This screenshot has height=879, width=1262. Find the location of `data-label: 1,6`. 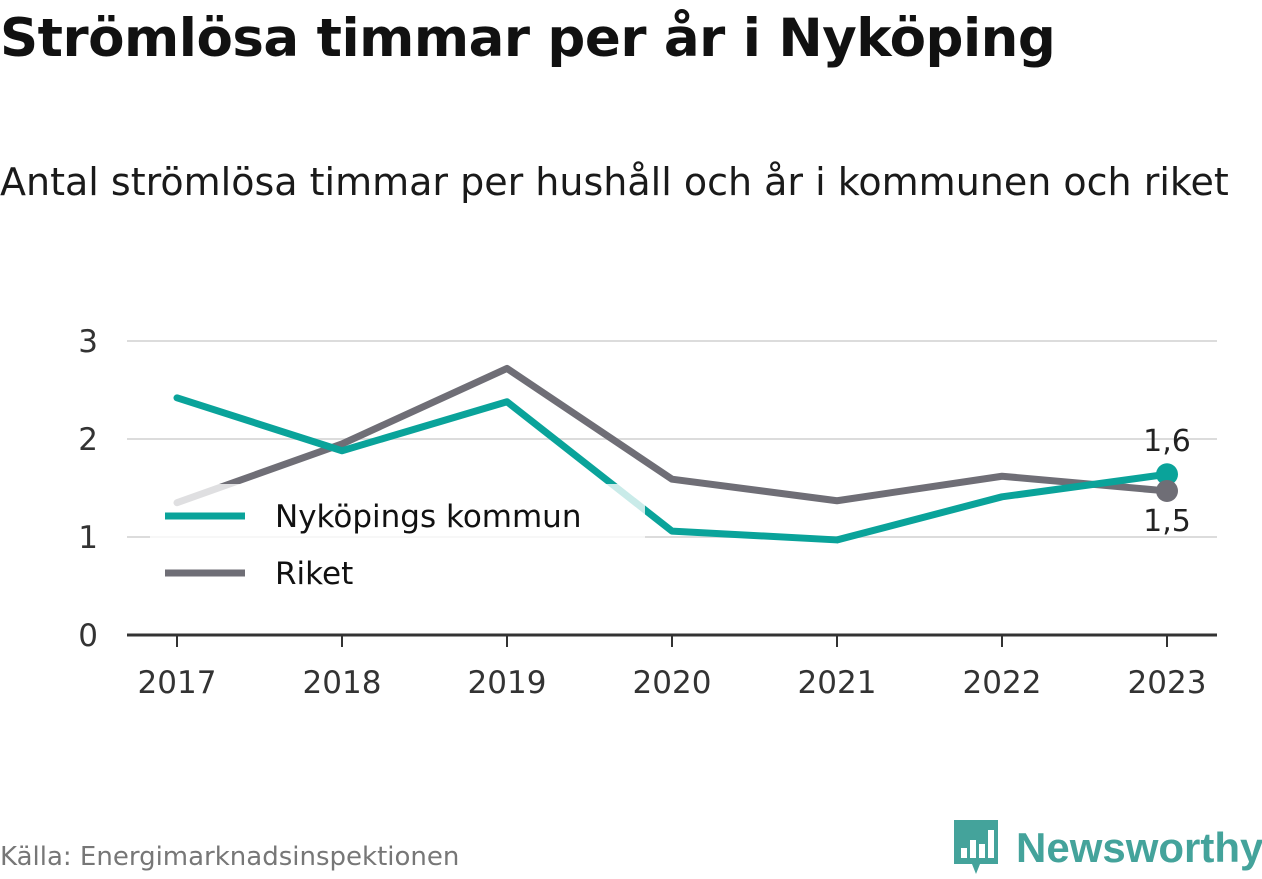

data-label: 1,6 is located at coordinates (1167, 441).